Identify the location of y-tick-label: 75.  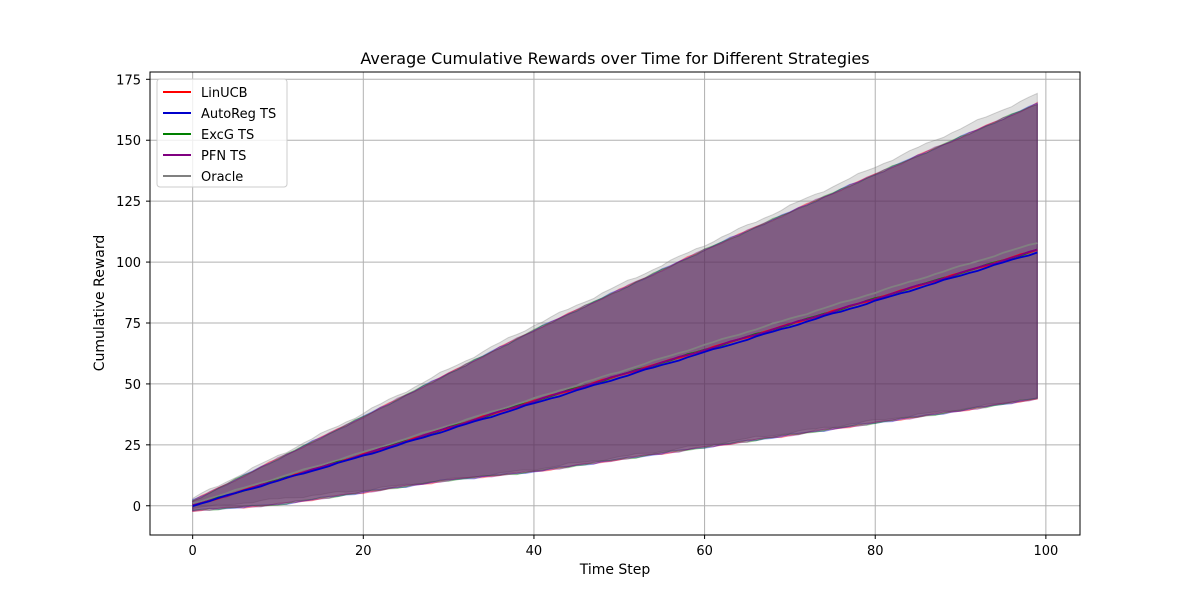
(132, 324).